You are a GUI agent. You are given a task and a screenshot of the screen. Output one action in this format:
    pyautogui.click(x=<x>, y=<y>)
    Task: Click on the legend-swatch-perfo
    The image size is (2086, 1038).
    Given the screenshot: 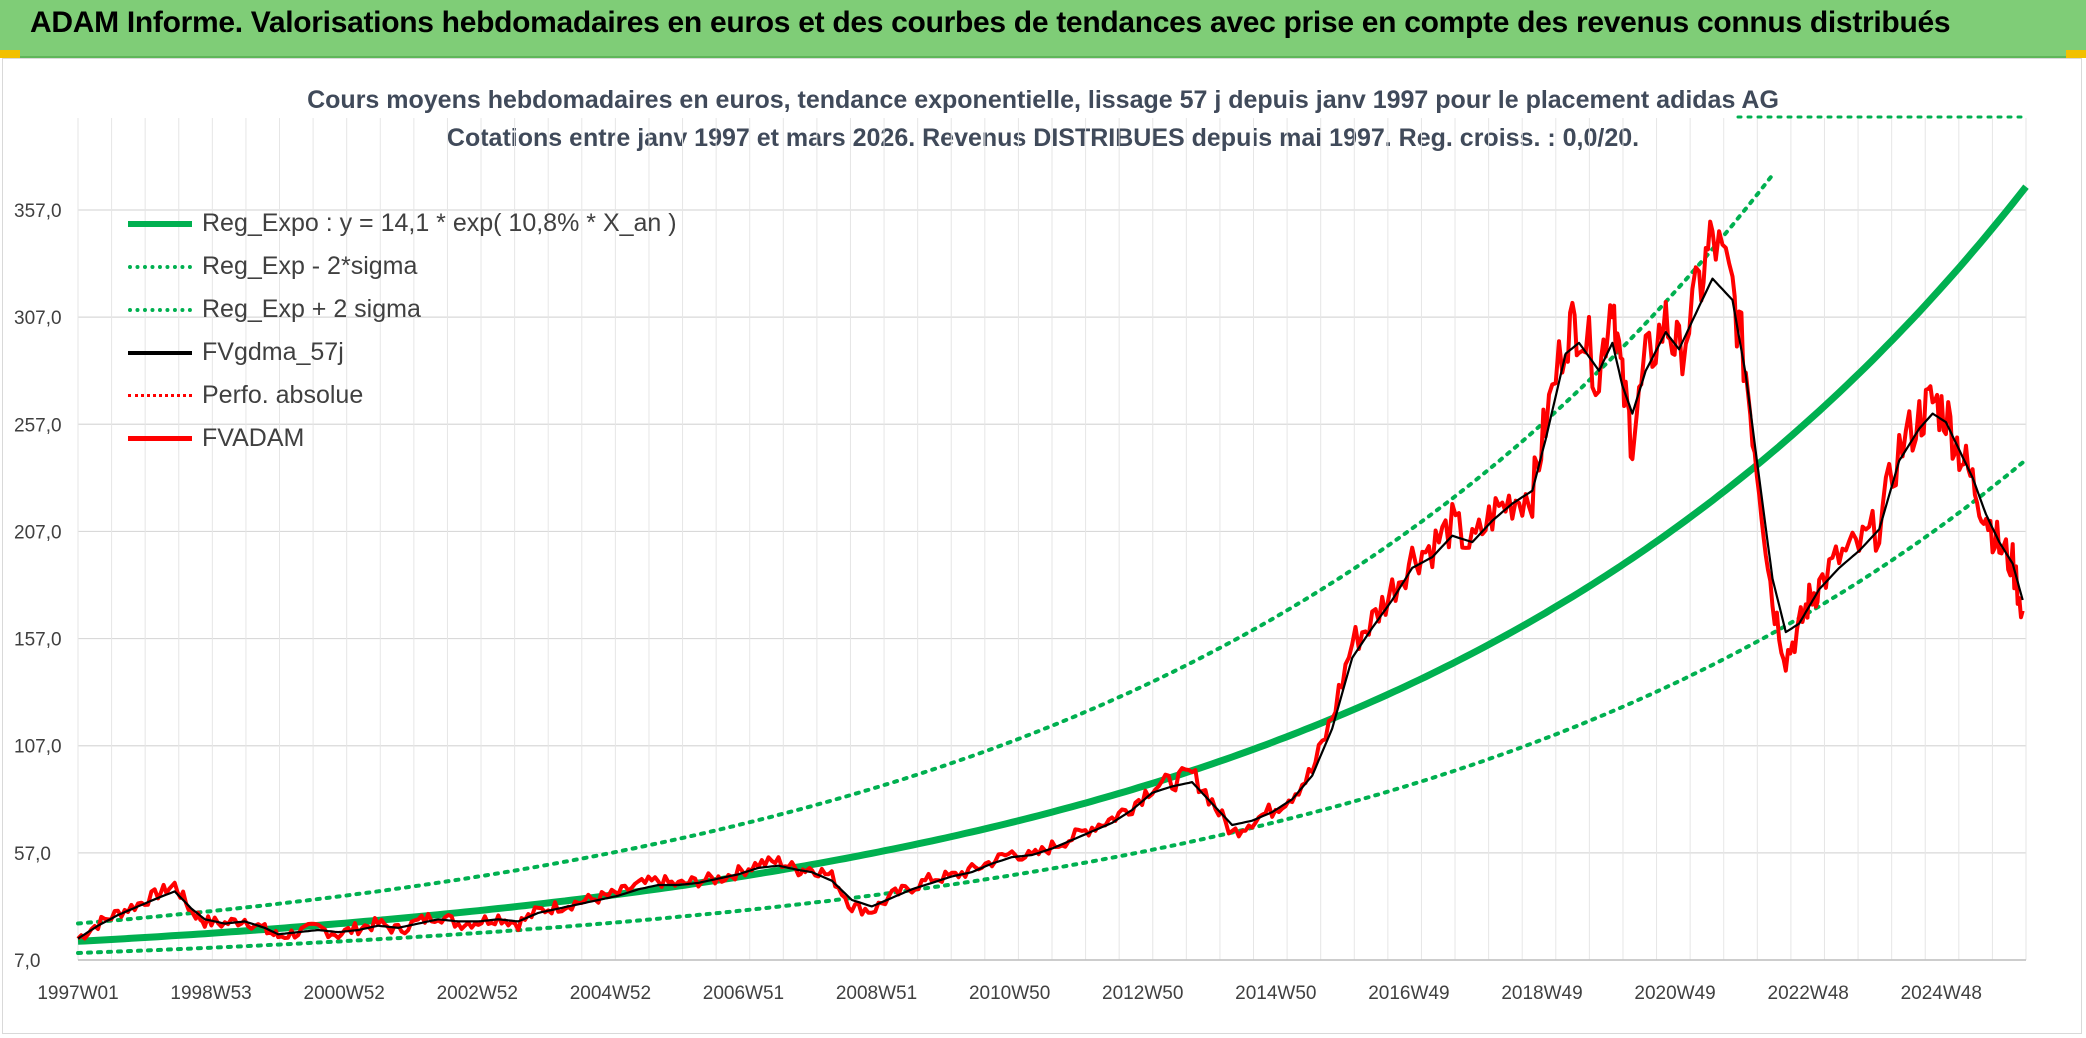 What is the action you would take?
    pyautogui.click(x=160, y=395)
    